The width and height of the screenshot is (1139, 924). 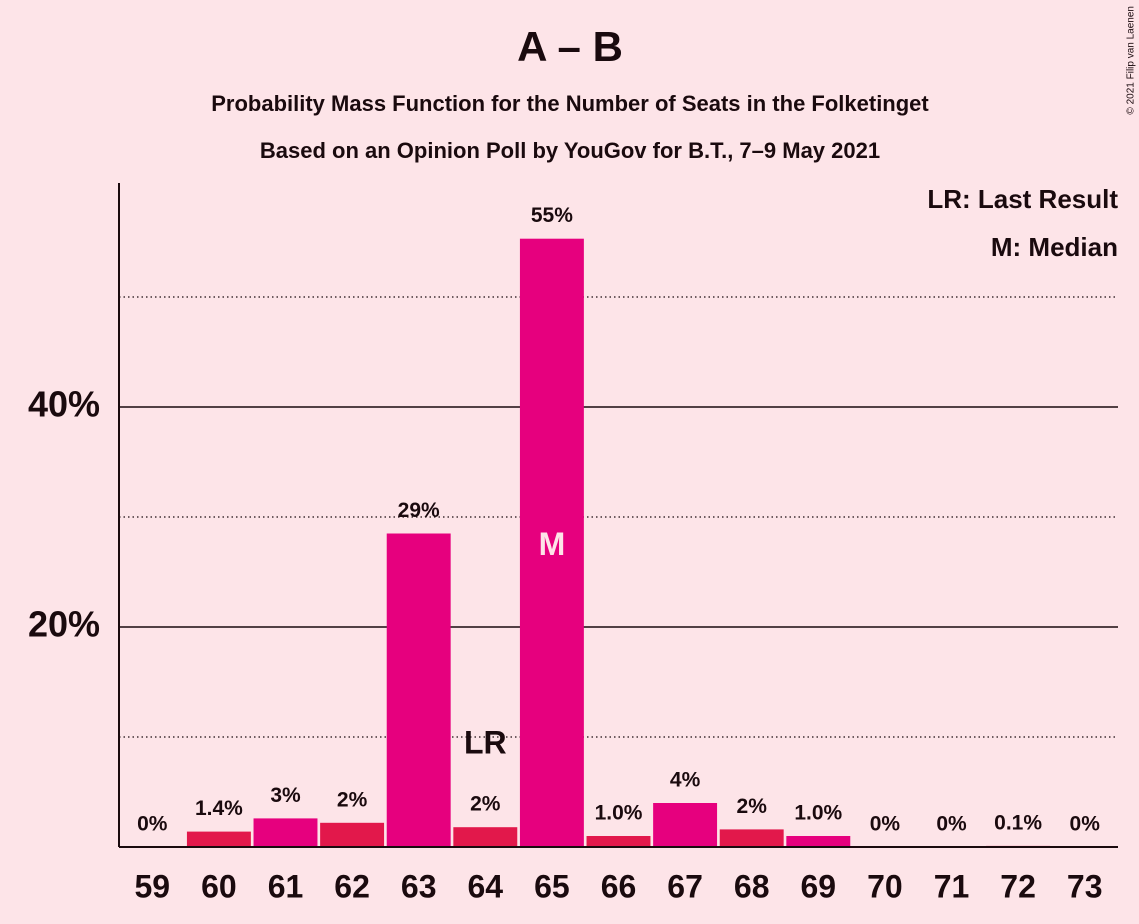 What do you see at coordinates (1085, 886) in the screenshot?
I see `x-tick-label: 73` at bounding box center [1085, 886].